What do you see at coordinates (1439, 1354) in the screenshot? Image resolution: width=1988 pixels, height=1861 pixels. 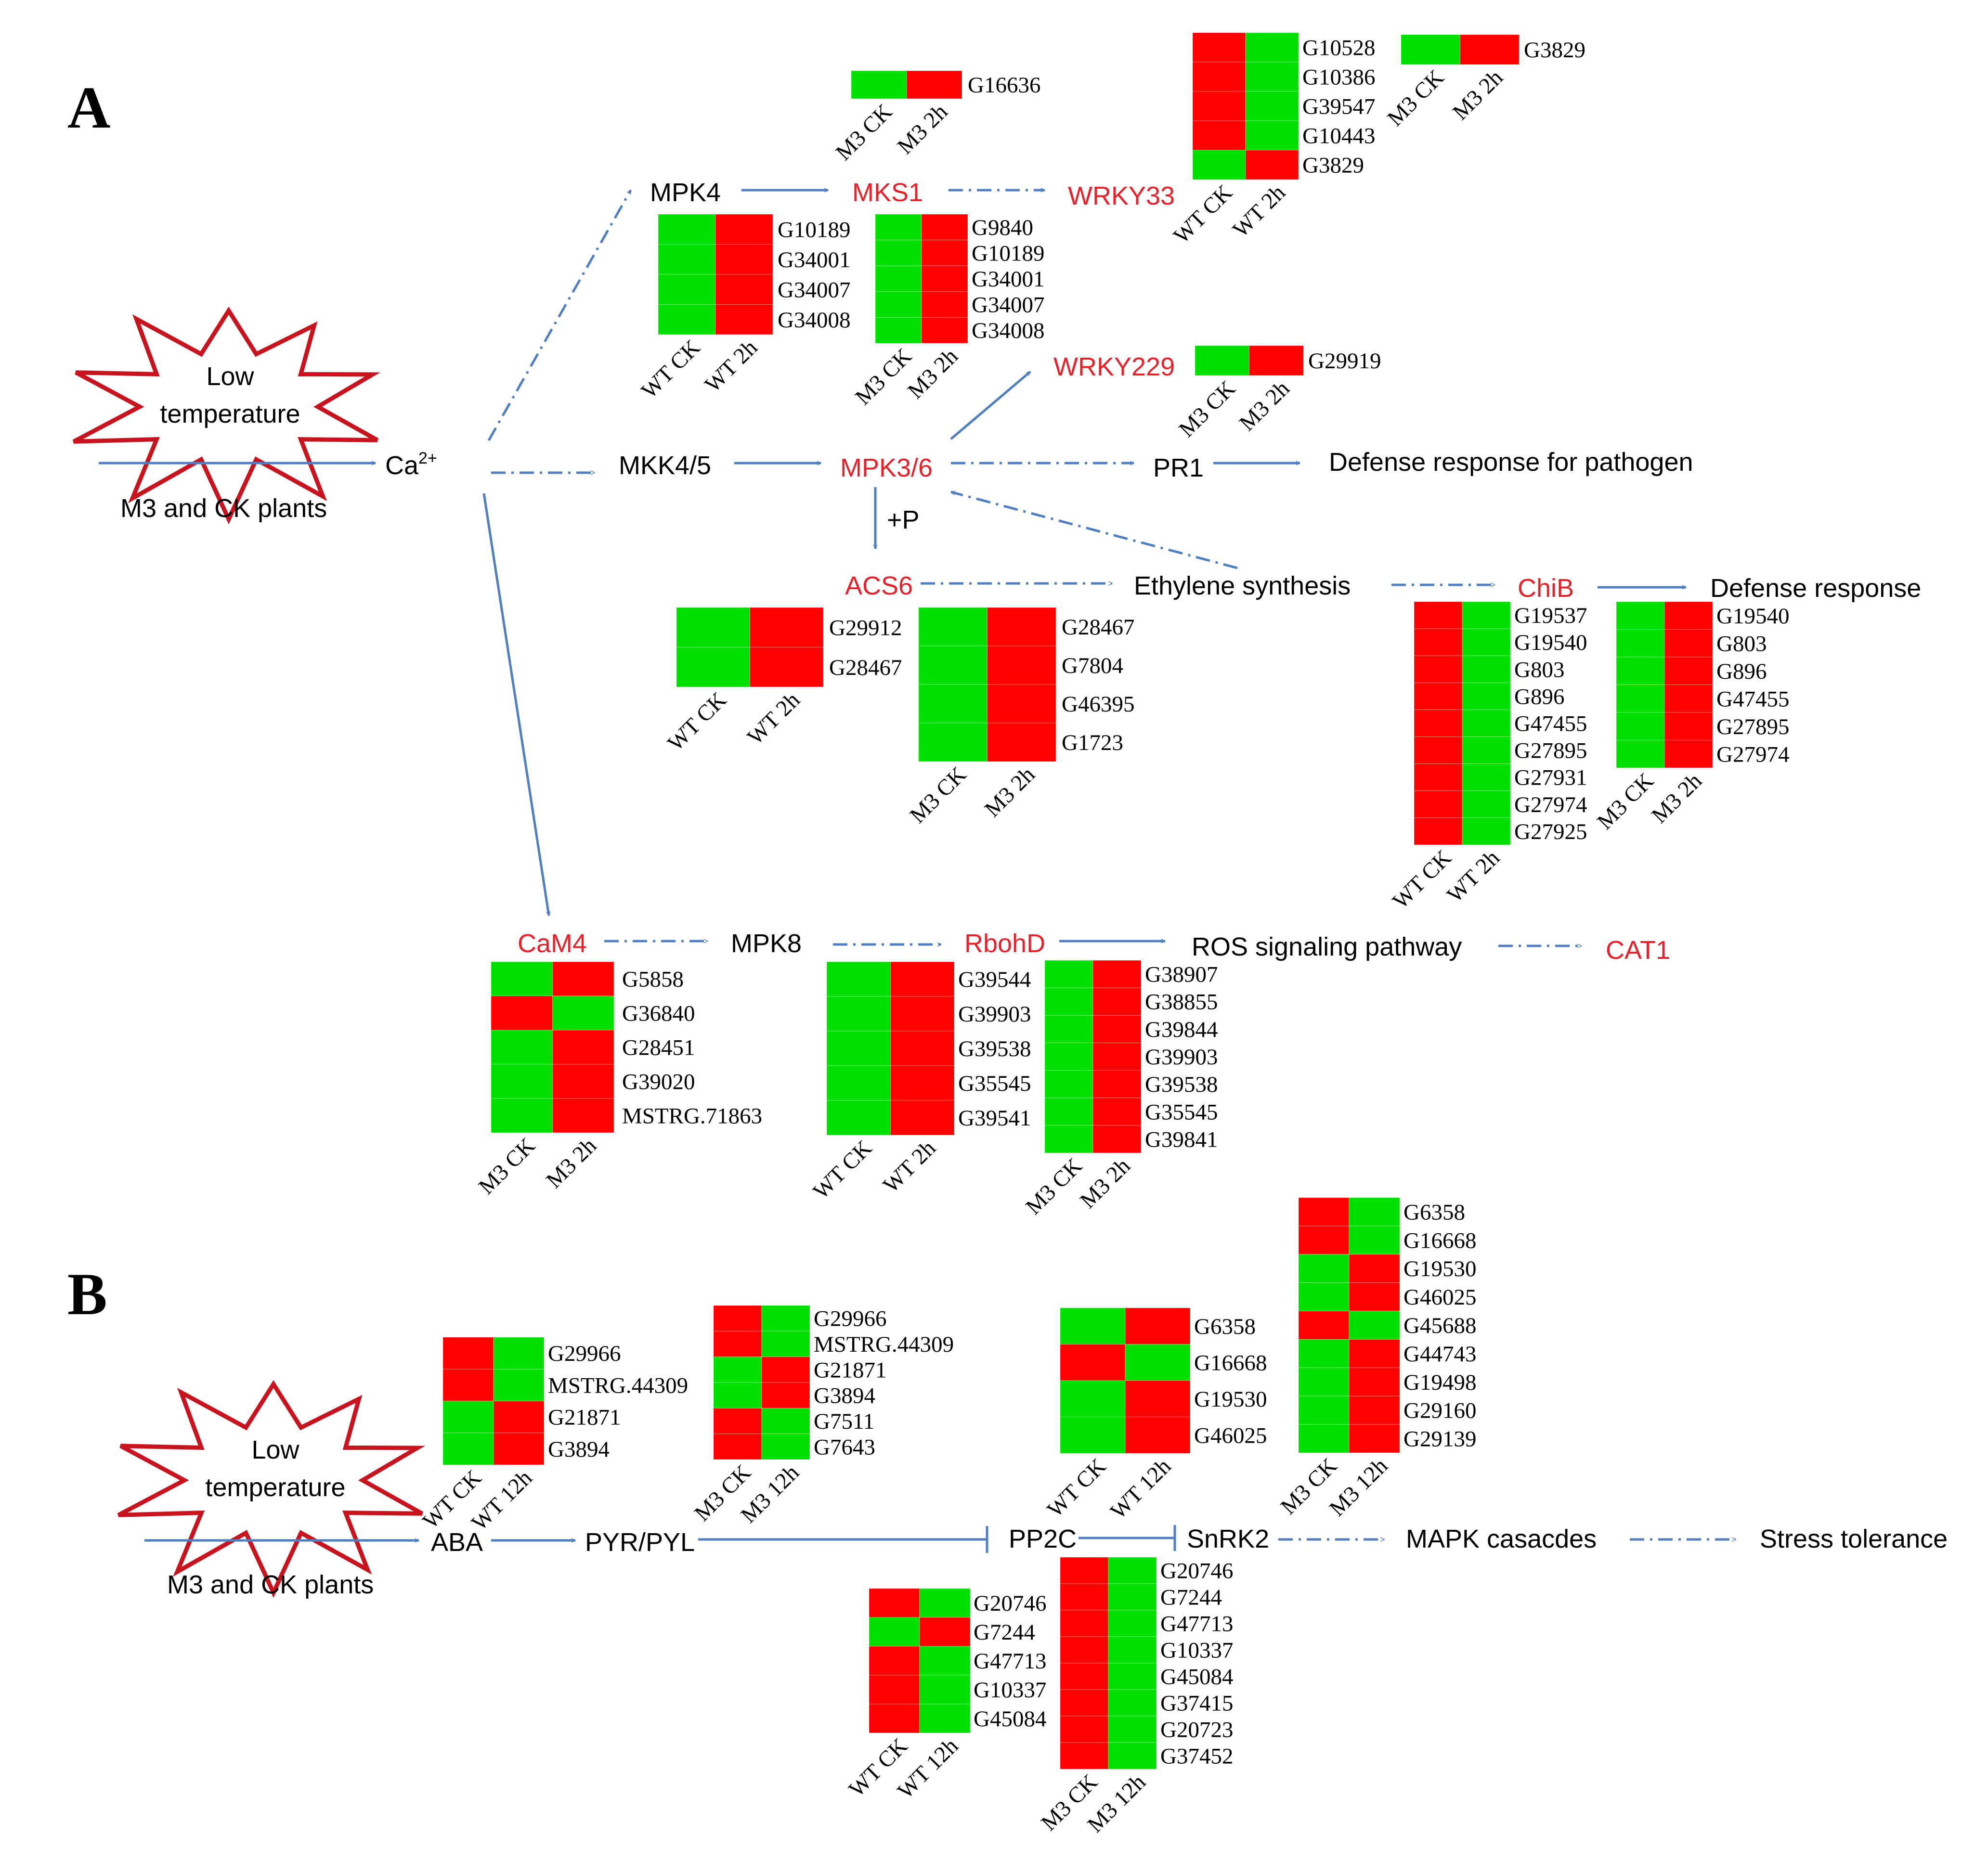 I see `gene-label: G44743` at bounding box center [1439, 1354].